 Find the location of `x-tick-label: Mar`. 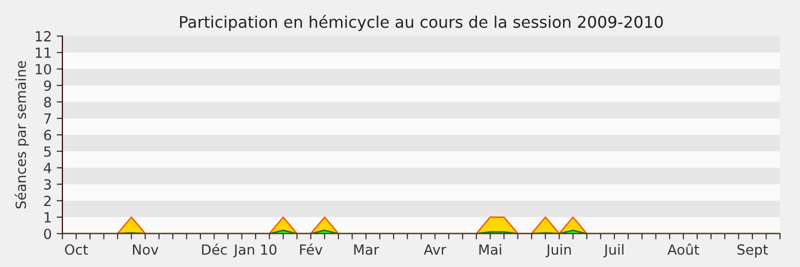

x-tick-label: Mar is located at coordinates (367, 249).